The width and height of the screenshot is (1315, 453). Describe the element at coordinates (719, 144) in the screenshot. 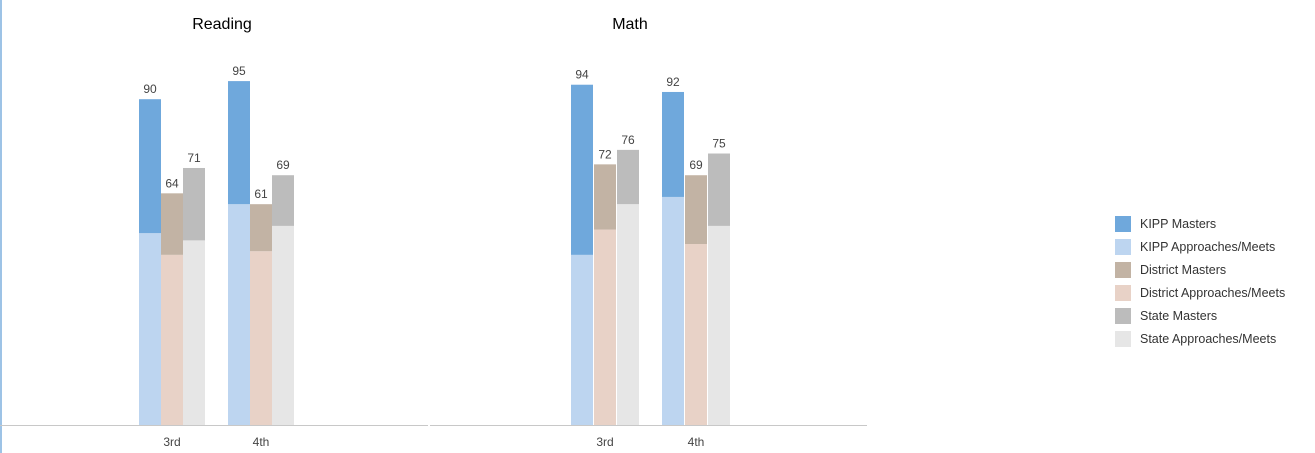

I see `data-label: 75` at that location.